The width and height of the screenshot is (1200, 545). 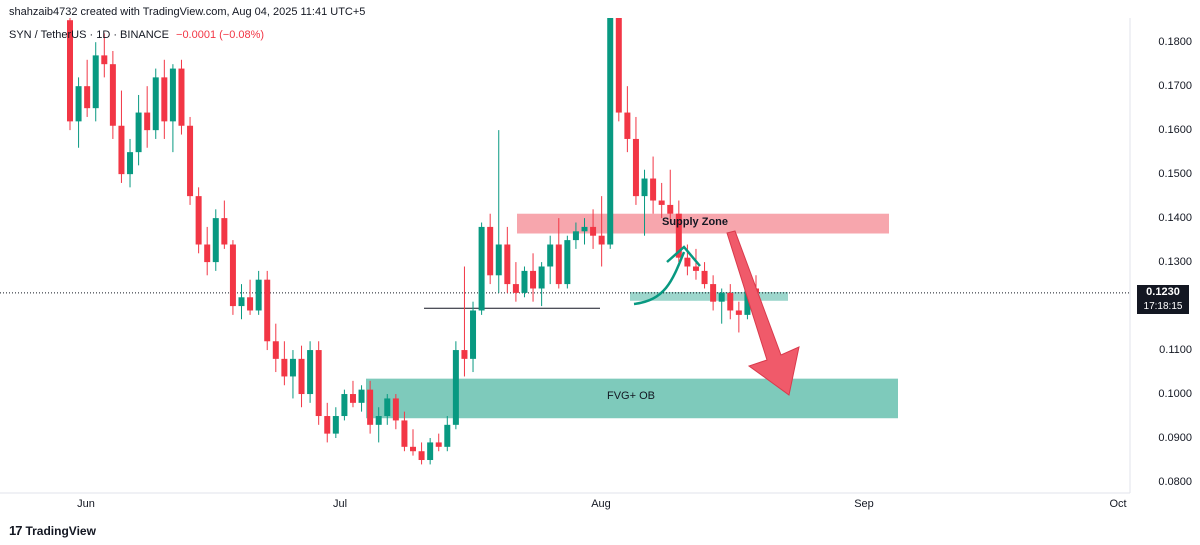 What do you see at coordinates (1163, 292) in the screenshot?
I see `last-price-label: 0.1230` at bounding box center [1163, 292].